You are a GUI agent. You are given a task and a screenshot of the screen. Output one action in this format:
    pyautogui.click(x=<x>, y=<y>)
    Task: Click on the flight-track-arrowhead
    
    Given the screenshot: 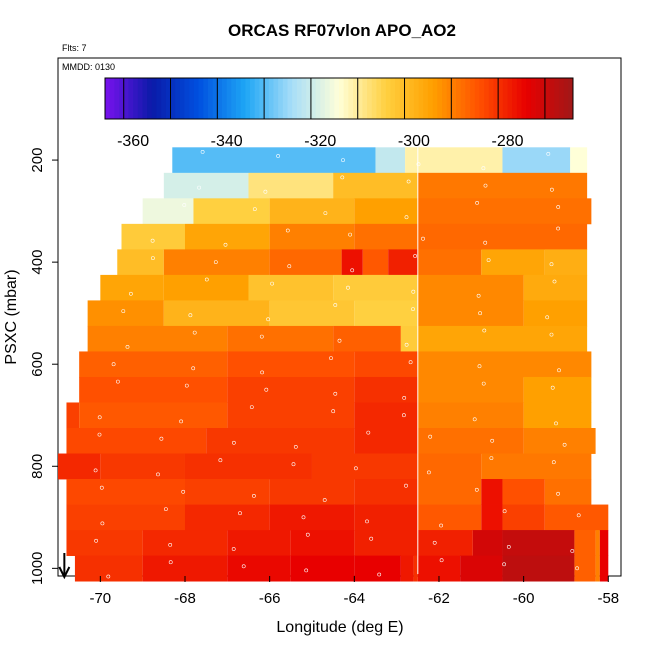 What is the action you would take?
    pyautogui.click(x=64, y=573)
    